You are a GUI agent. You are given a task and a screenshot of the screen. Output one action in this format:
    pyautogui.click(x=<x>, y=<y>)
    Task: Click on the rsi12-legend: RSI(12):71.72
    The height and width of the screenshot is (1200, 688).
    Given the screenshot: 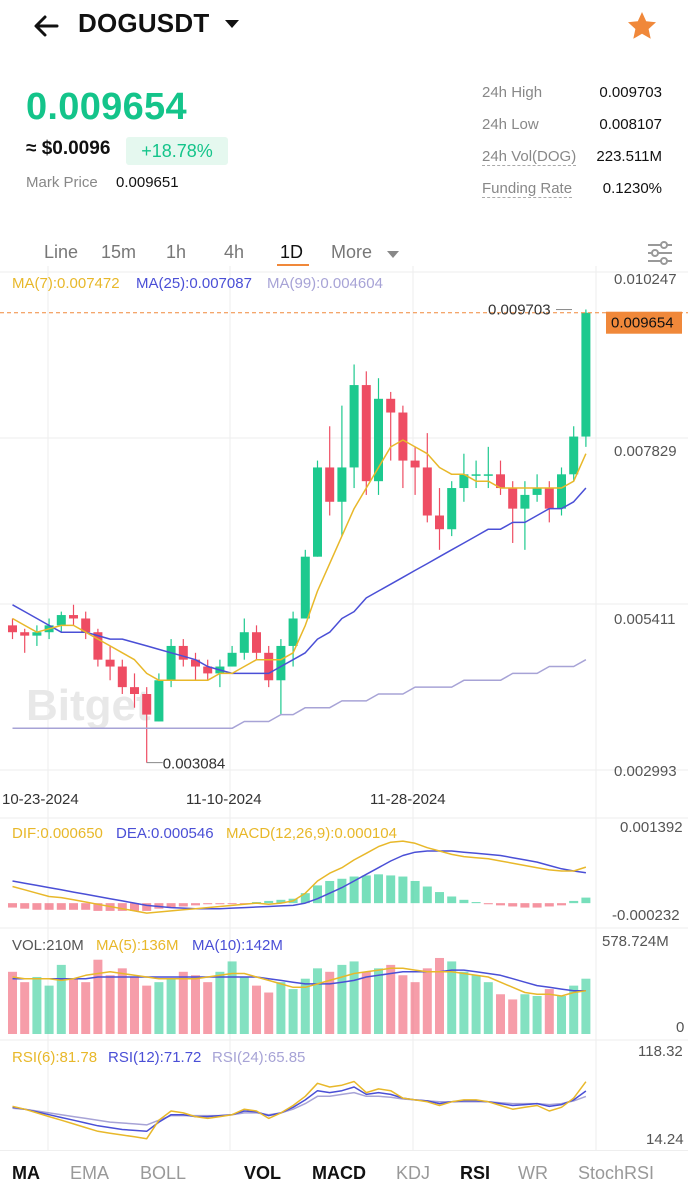 What is the action you would take?
    pyautogui.click(x=154, y=1057)
    